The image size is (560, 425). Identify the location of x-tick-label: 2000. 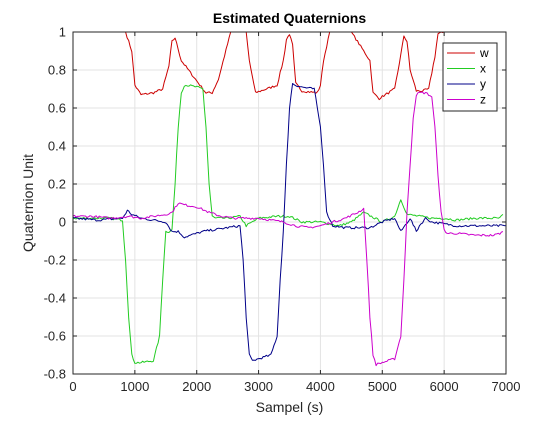
(196, 386).